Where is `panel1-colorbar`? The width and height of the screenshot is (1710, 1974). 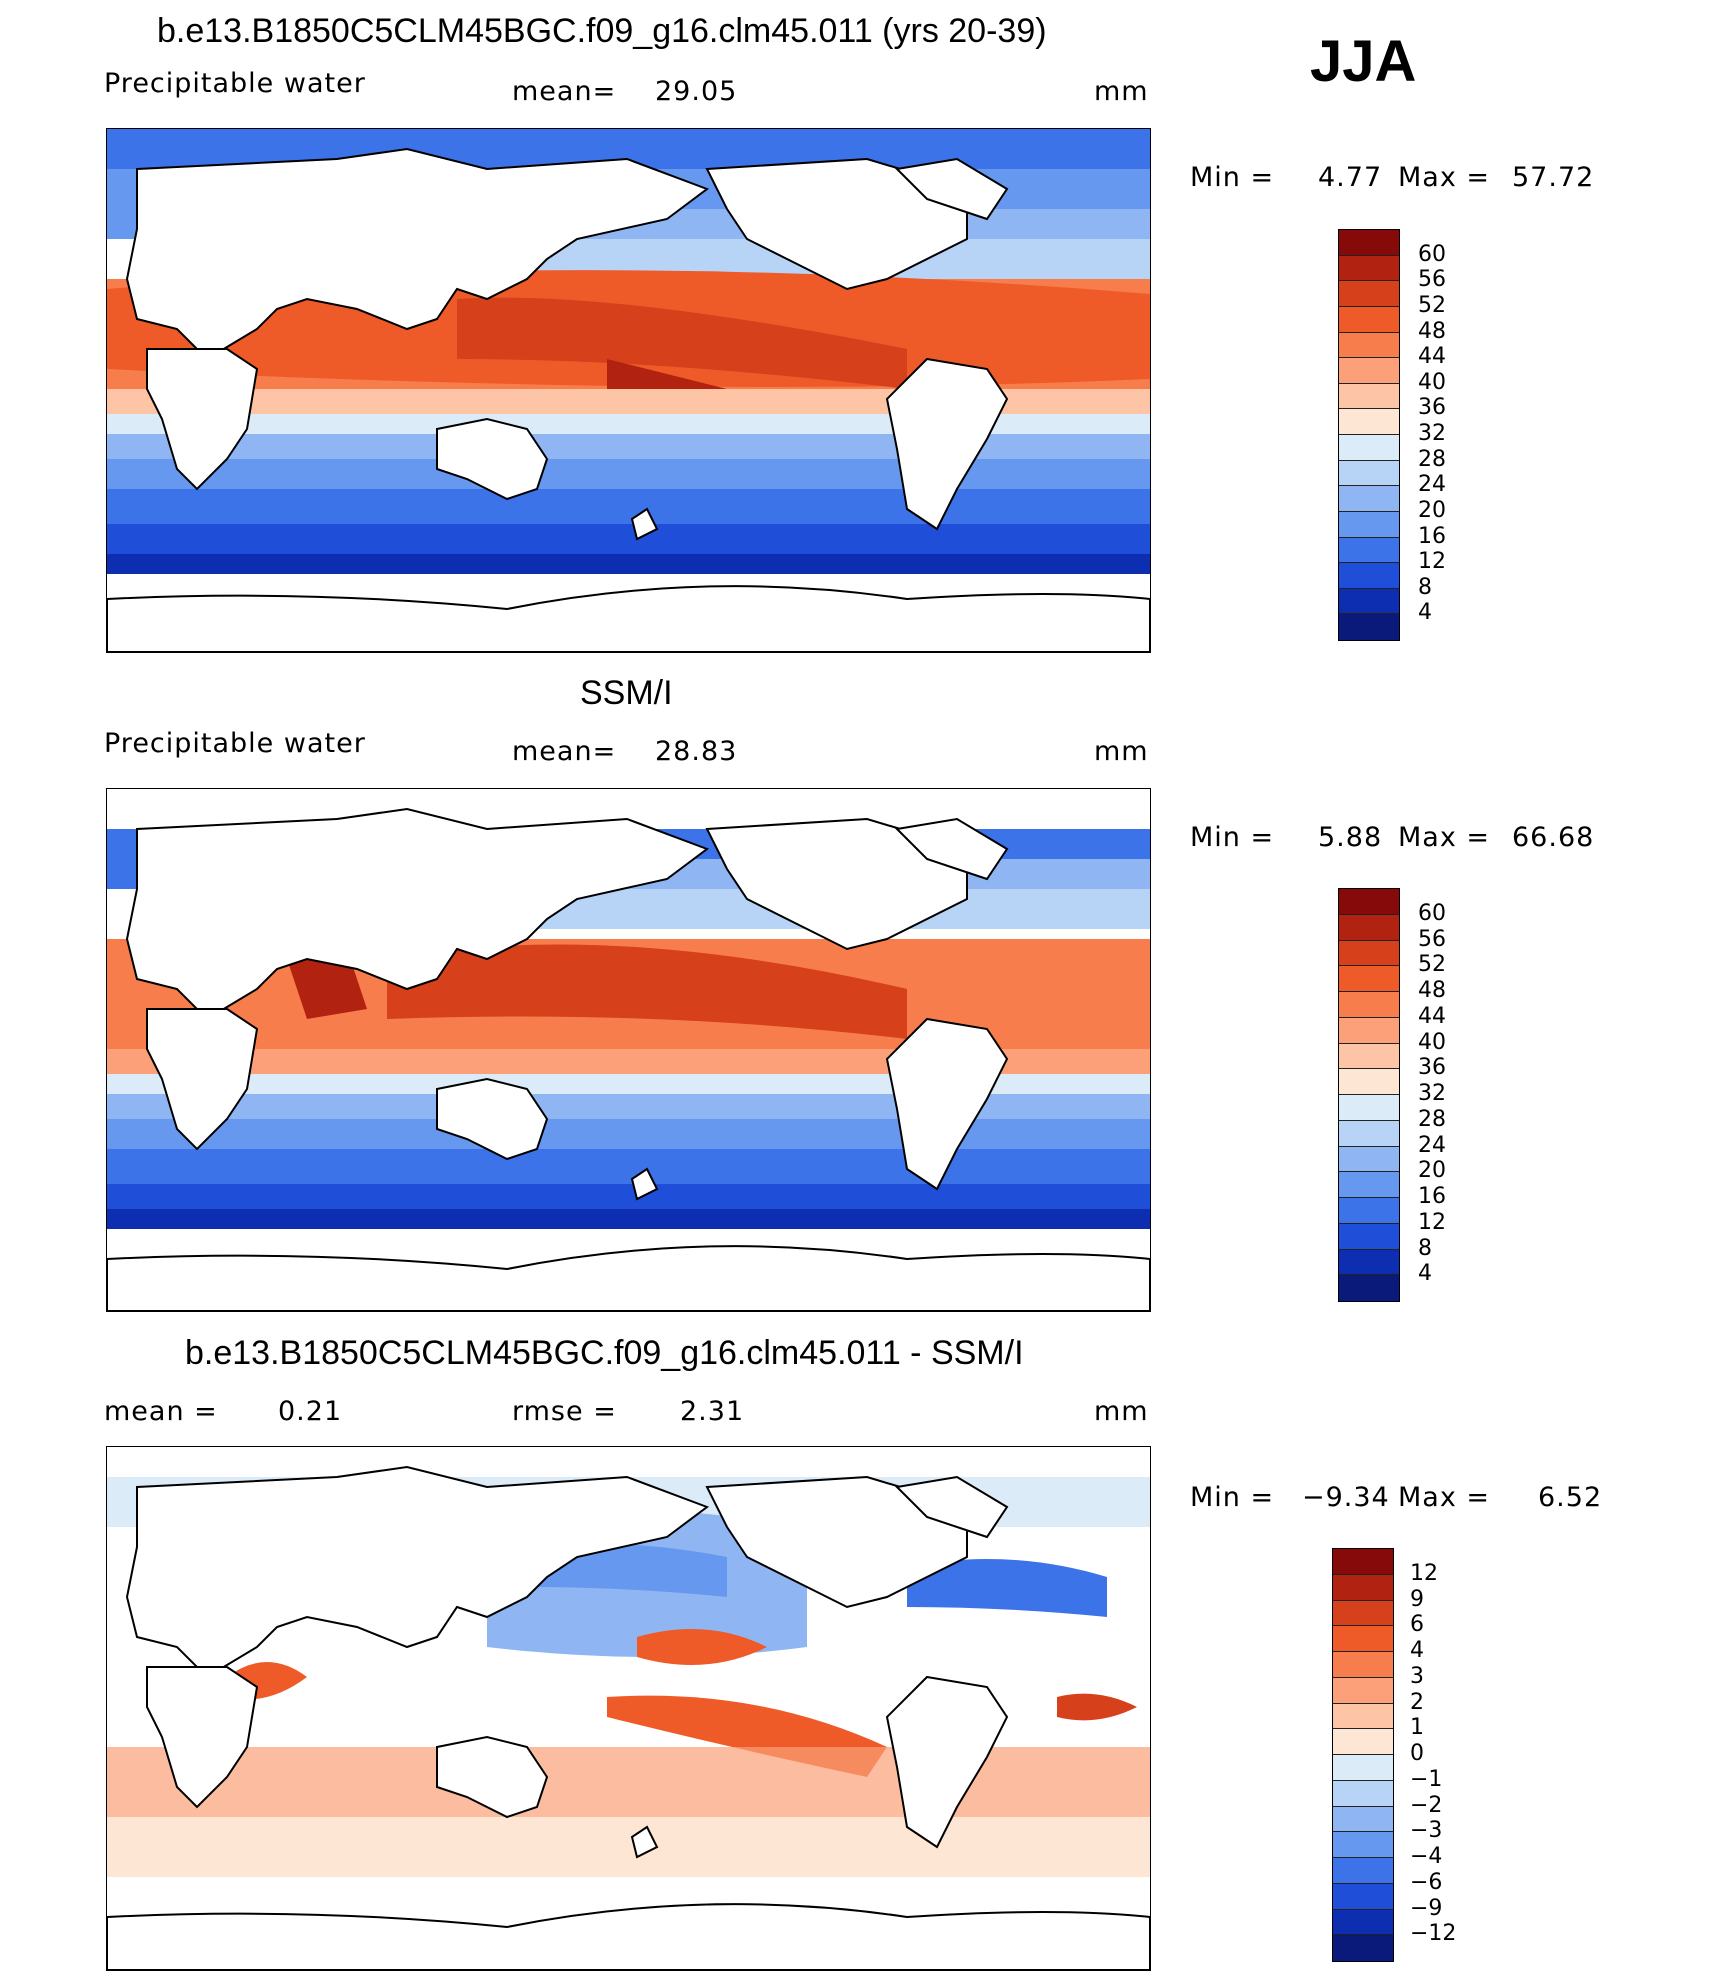
panel1-colorbar is located at coordinates (1369, 435).